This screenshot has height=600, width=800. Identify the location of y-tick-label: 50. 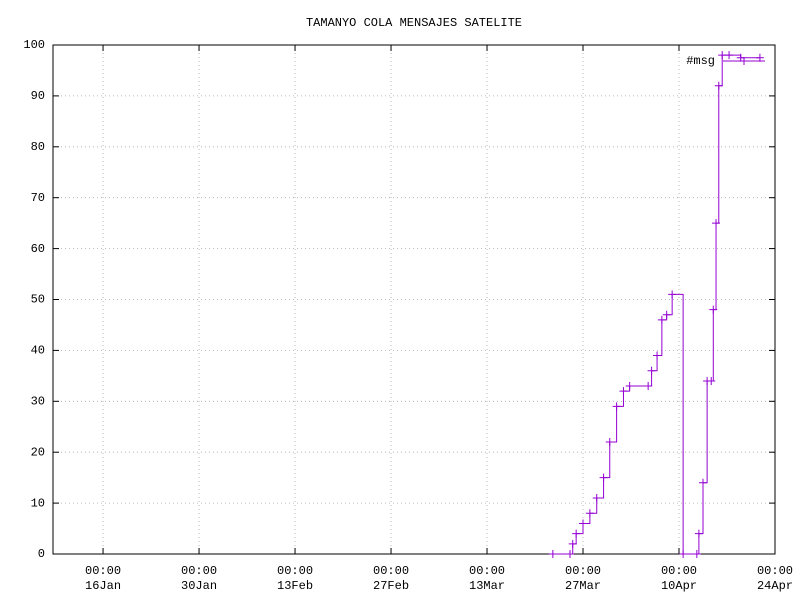
(38, 300).